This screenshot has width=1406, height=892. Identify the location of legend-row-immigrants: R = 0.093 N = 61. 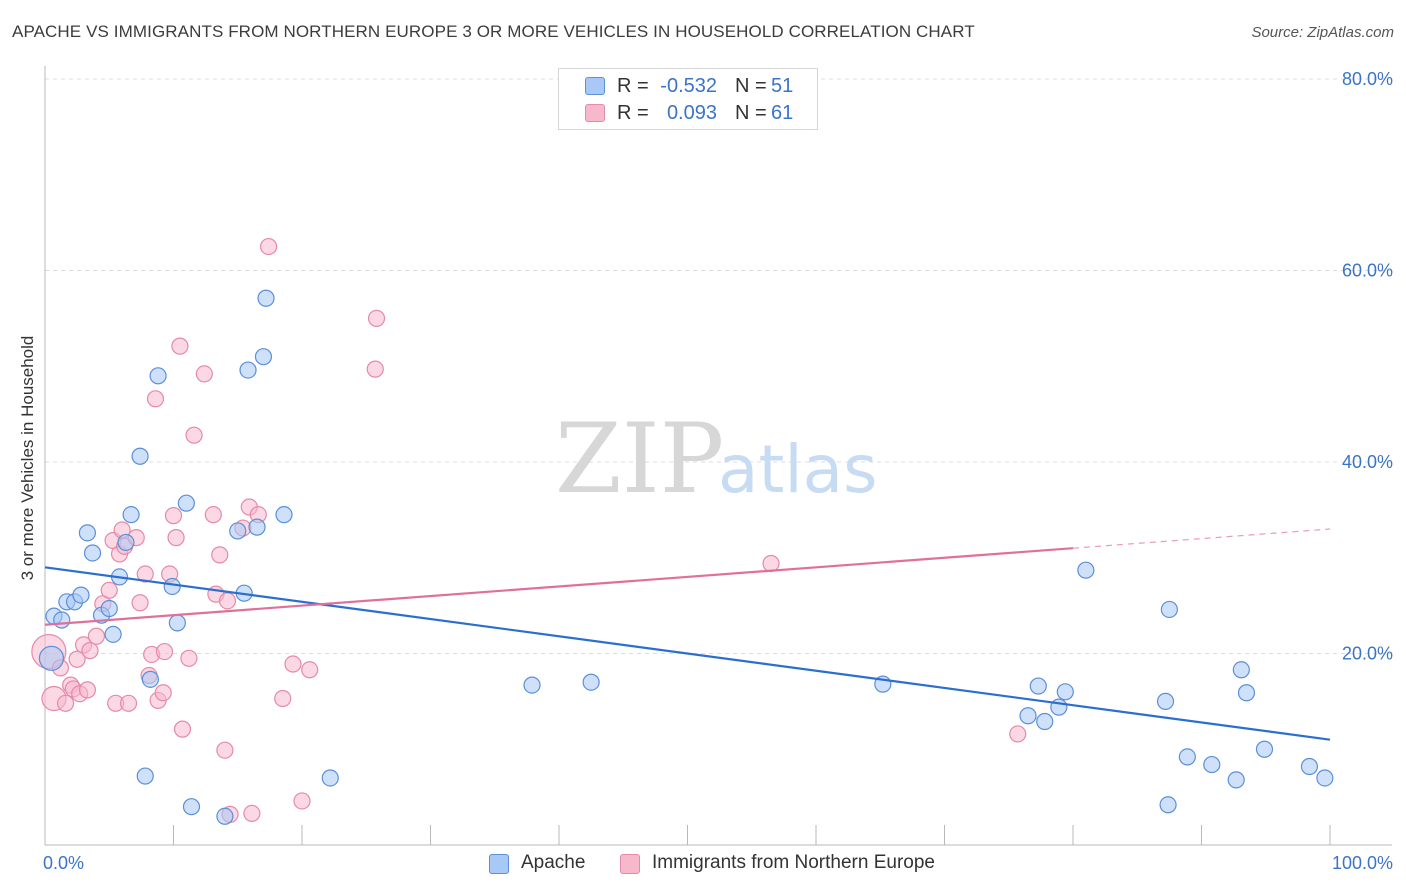
(688, 114).